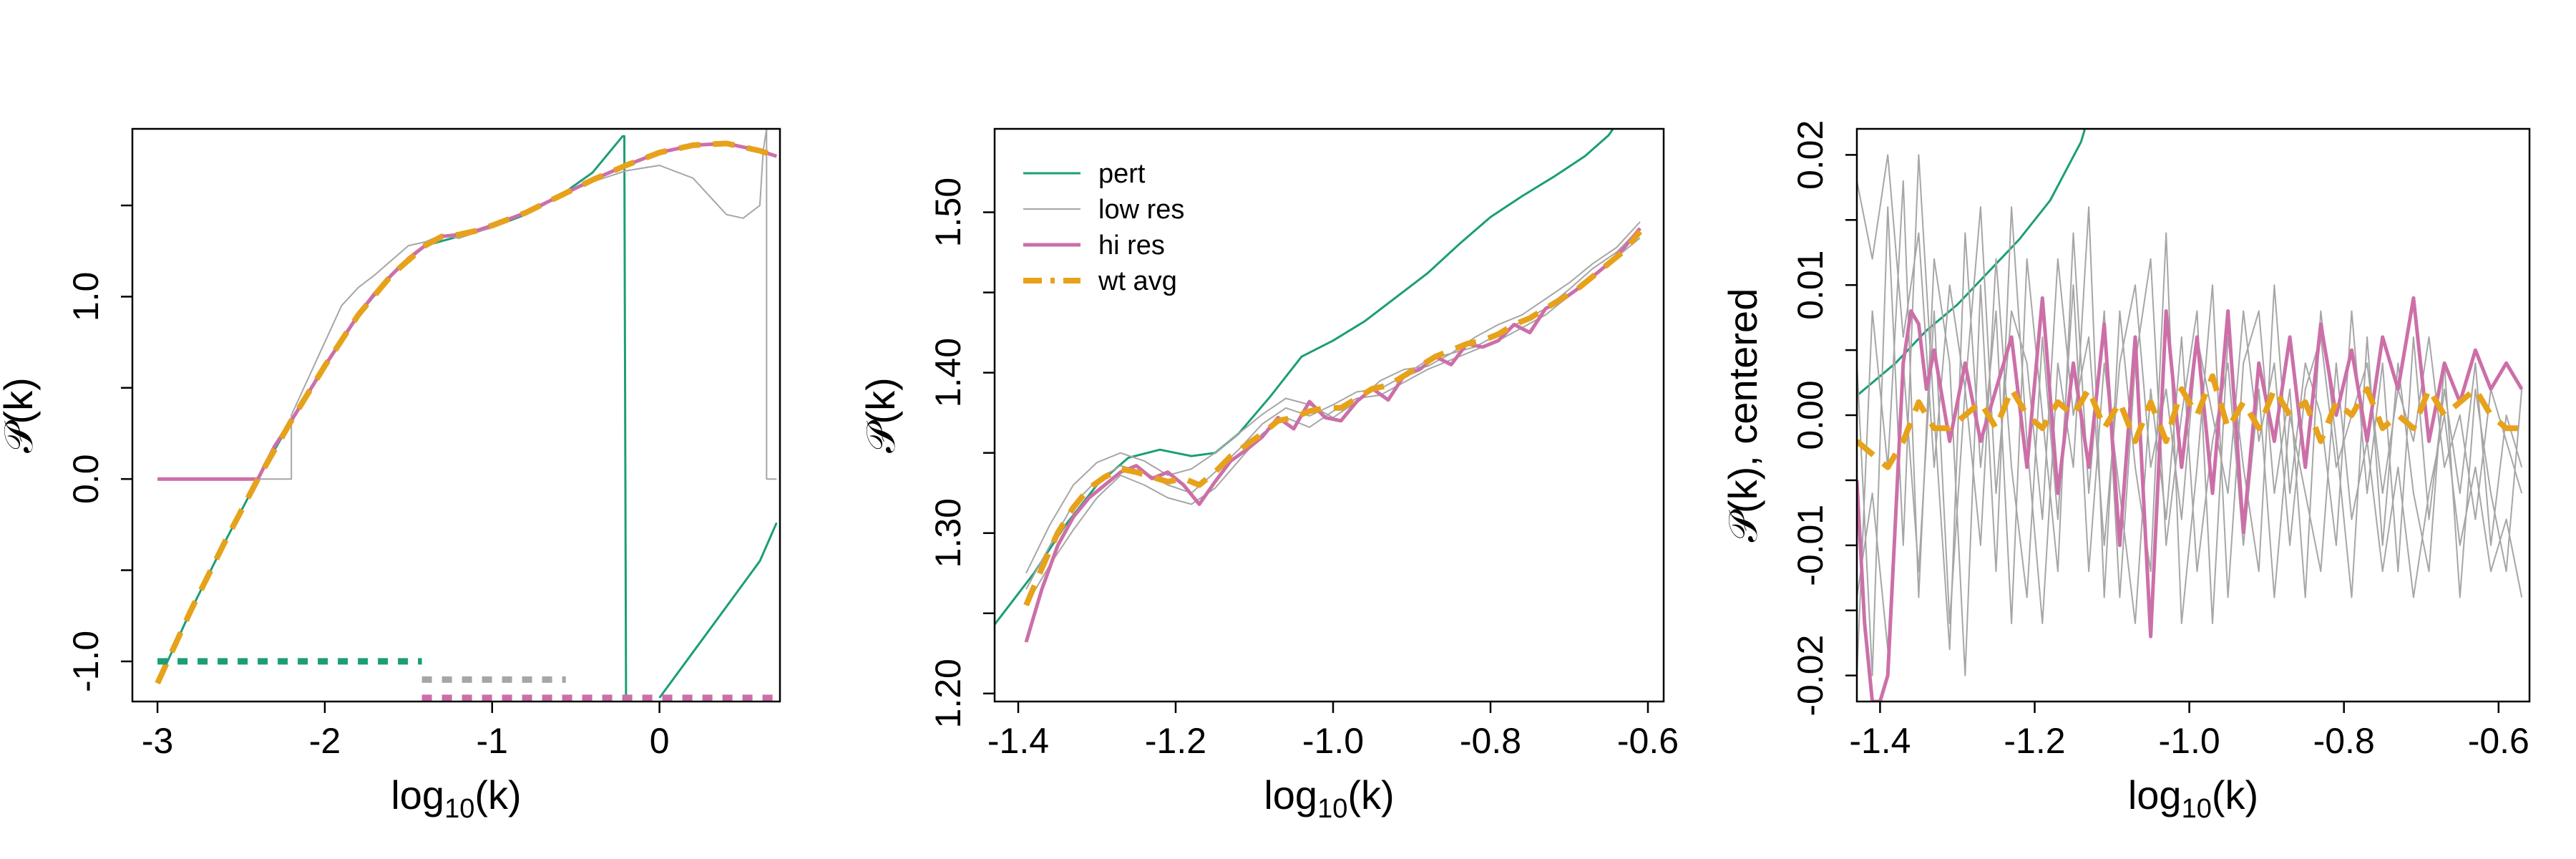 This screenshot has height=859, width=2576. Describe the element at coordinates (1810, 285) in the screenshot. I see `y-tick-label: 0.01` at that location.